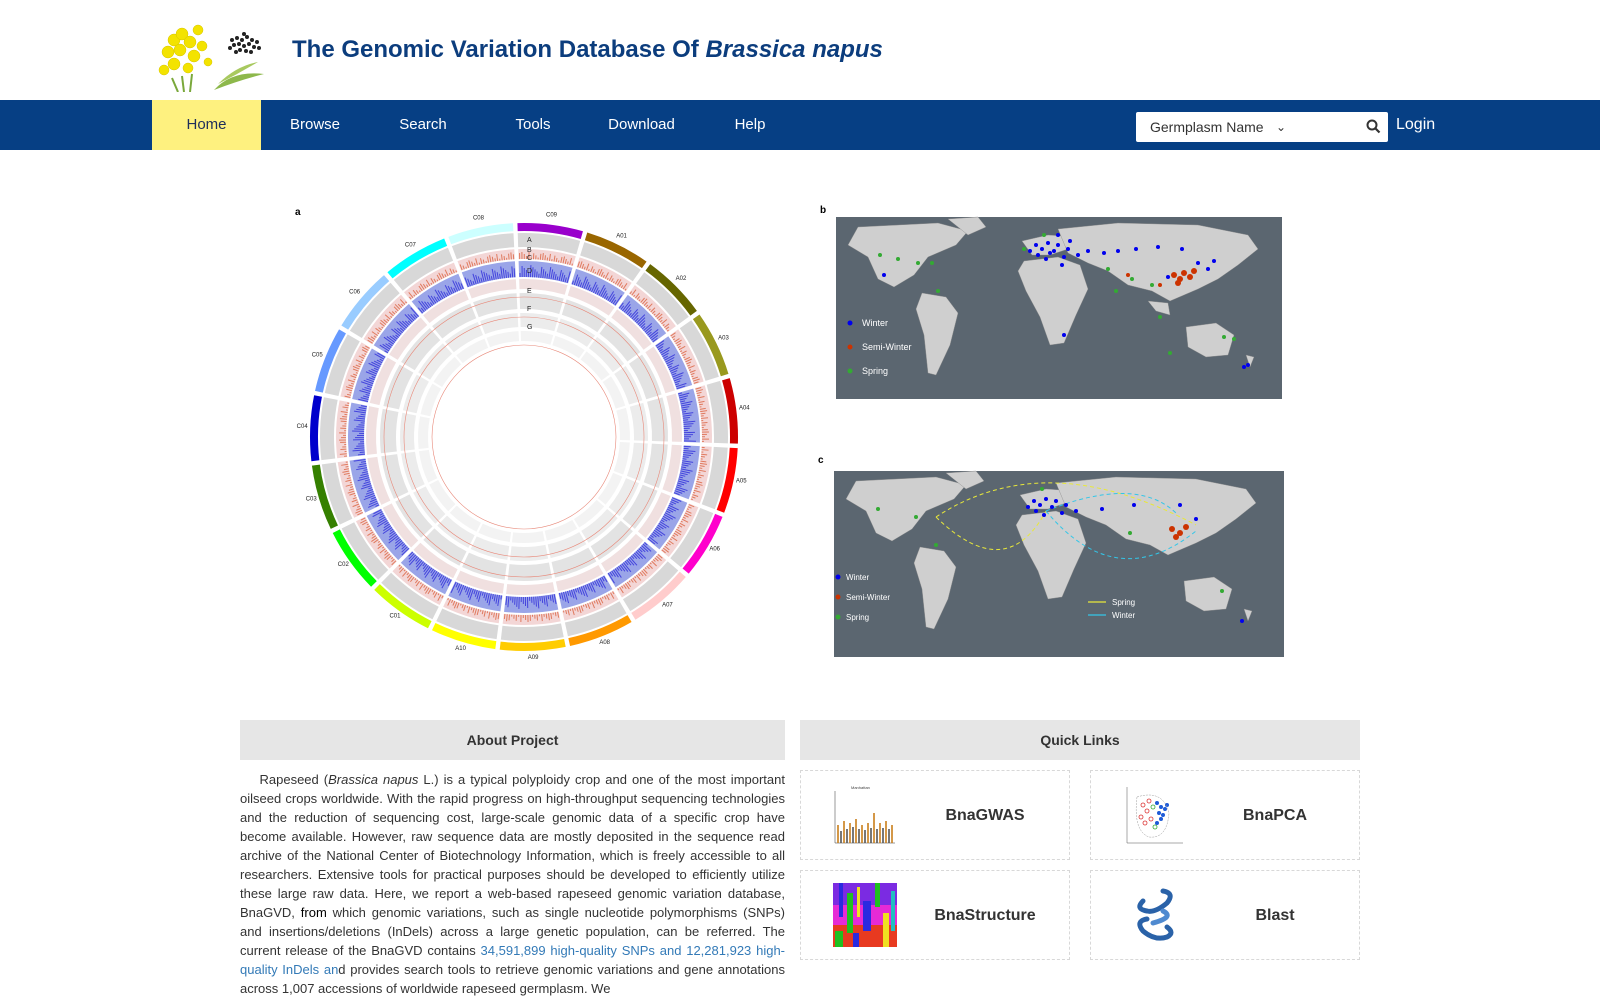 The height and width of the screenshot is (1000, 1600). I want to click on chromosome-A03, so click(710, 345).